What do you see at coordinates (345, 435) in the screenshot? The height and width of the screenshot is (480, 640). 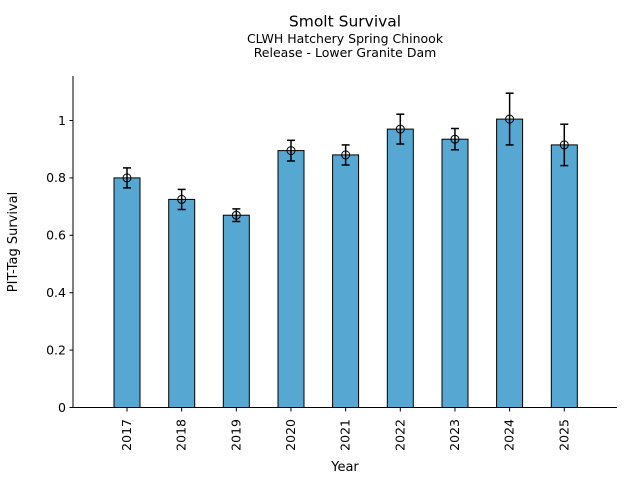 I see `x-tick-label-2021: 2021` at bounding box center [345, 435].